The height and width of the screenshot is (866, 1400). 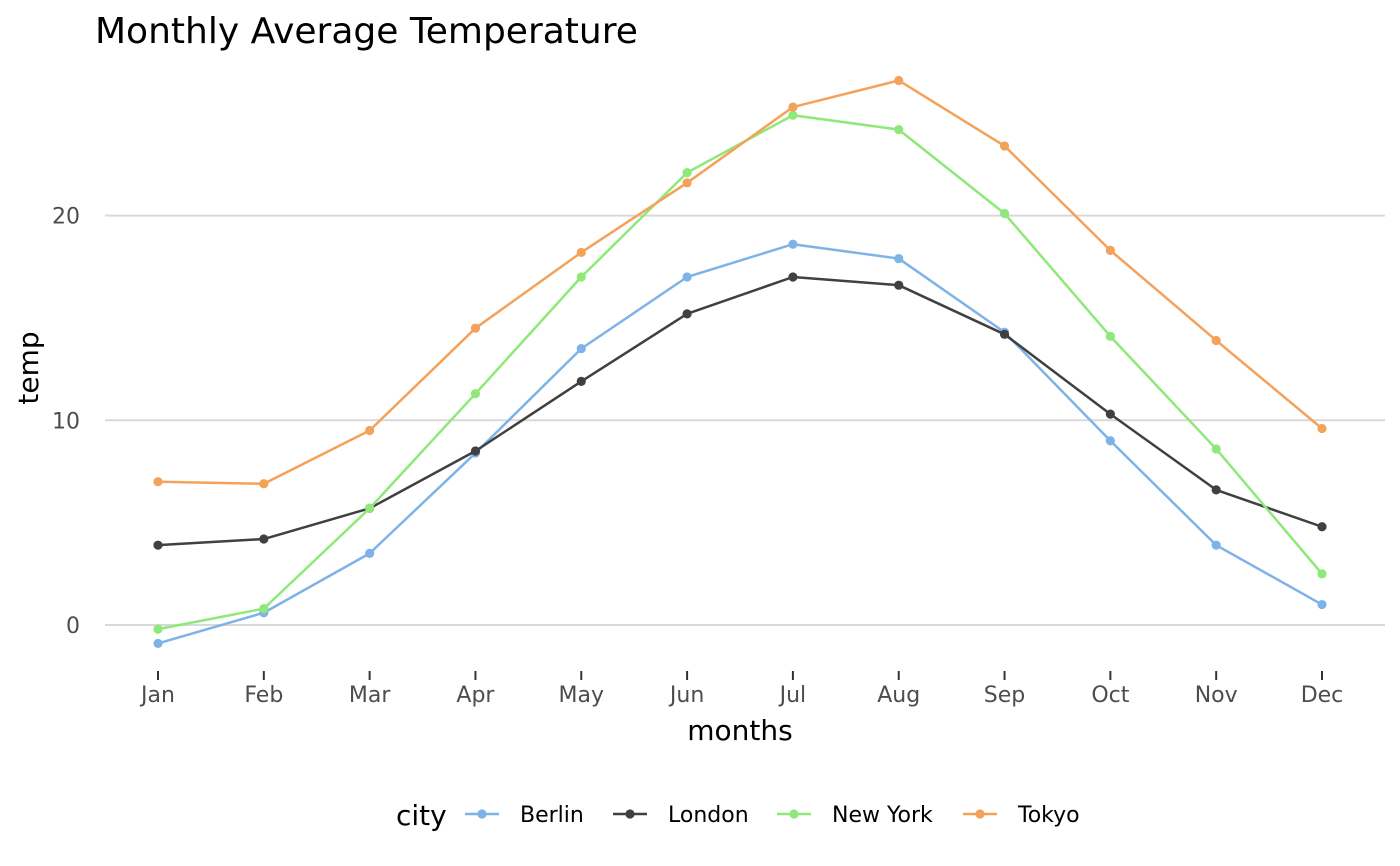 What do you see at coordinates (1216, 695) in the screenshot?
I see `x-tick-label: Nov` at bounding box center [1216, 695].